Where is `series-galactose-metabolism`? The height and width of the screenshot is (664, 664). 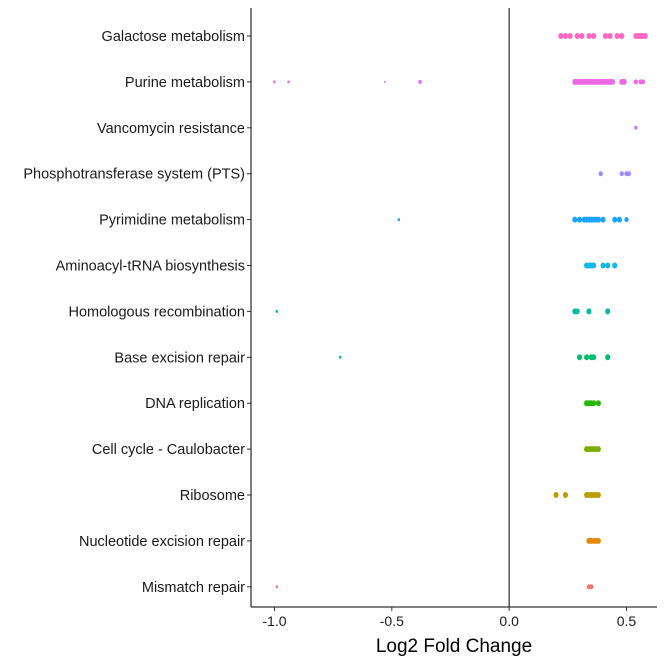 series-galactose-metabolism is located at coordinates (603, 36).